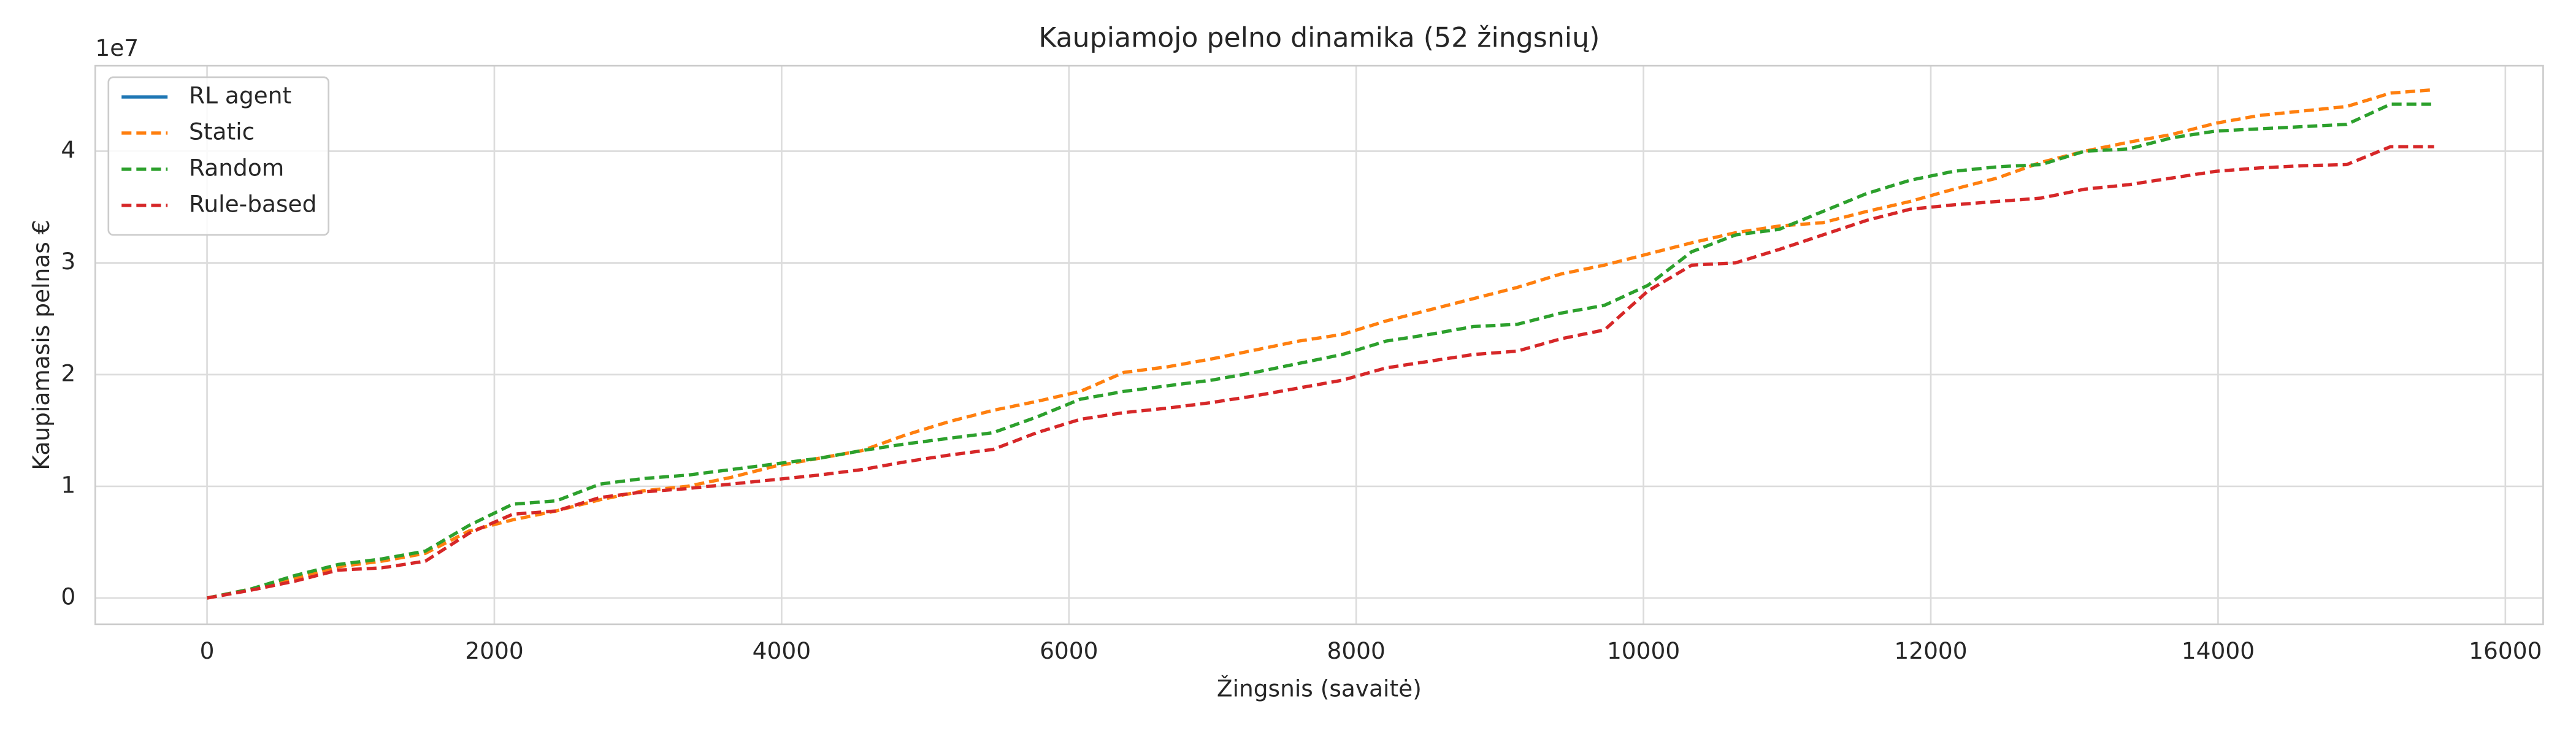  What do you see at coordinates (252, 203) in the screenshot?
I see `legend-label: Rule-based` at bounding box center [252, 203].